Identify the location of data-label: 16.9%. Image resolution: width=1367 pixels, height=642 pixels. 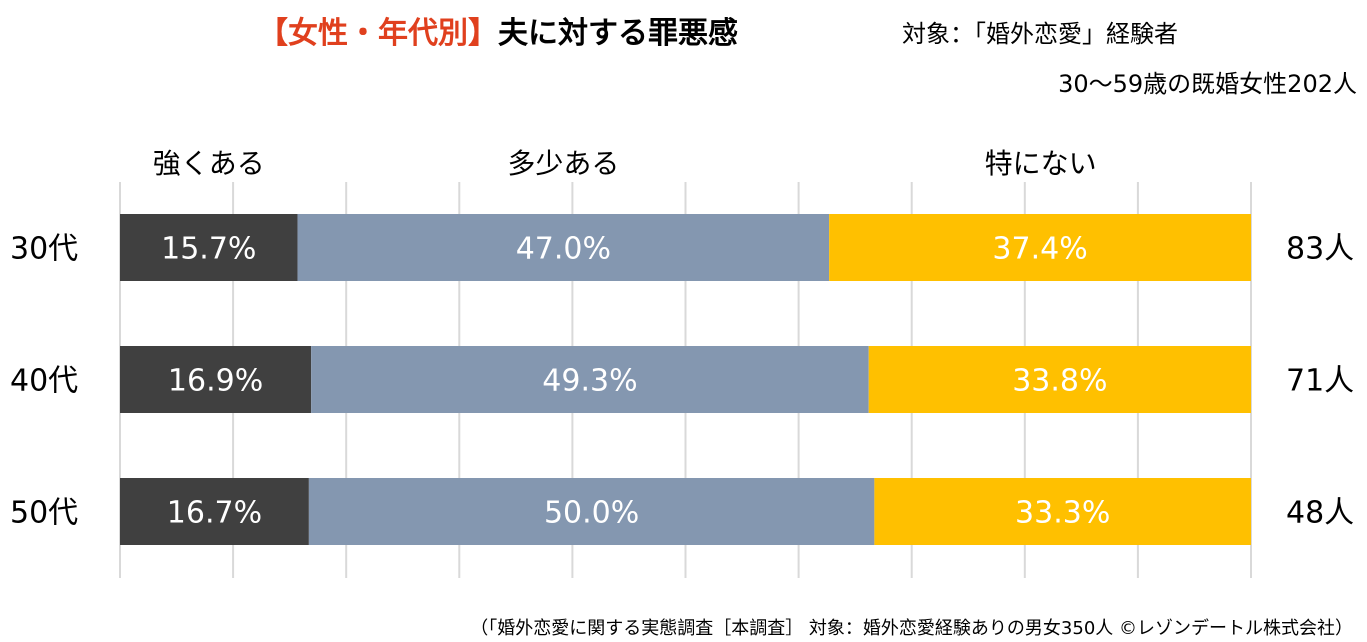
(215, 381).